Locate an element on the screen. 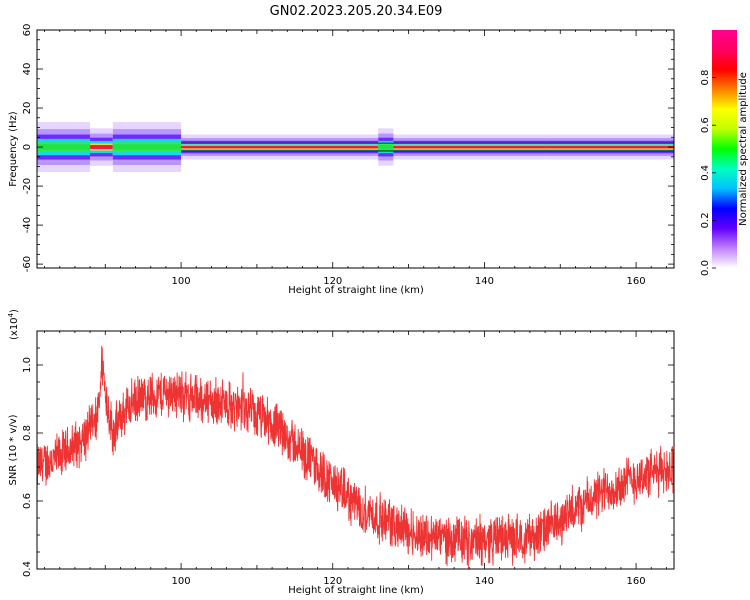 The image size is (750, 600). snr-y-multiplier: (x104) is located at coordinates (13, 324).